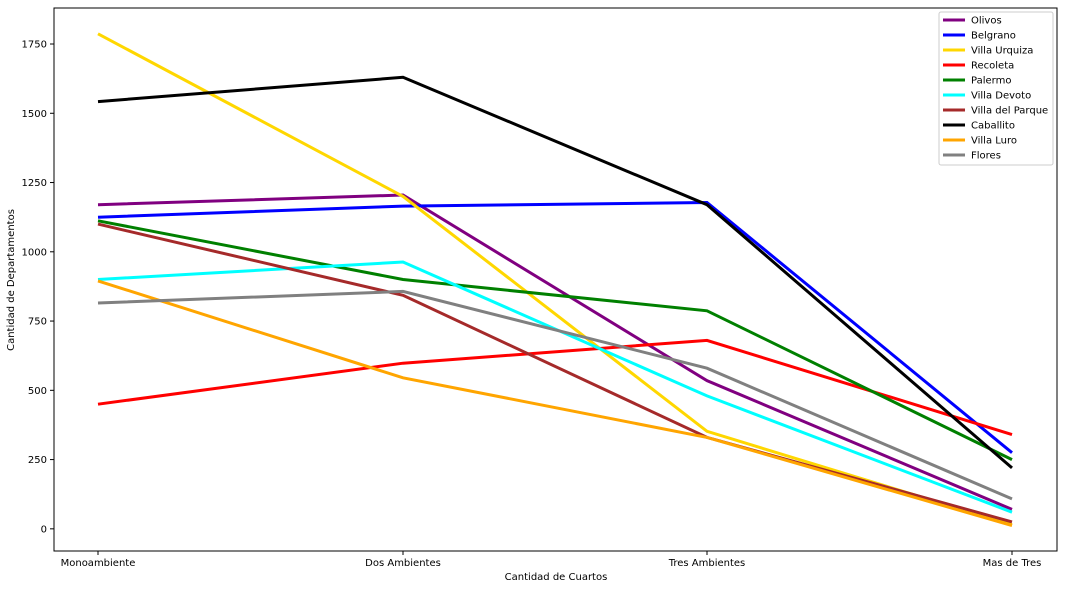 The width and height of the screenshot is (1065, 589). I want to click on series-line-recoleta, so click(555, 387).